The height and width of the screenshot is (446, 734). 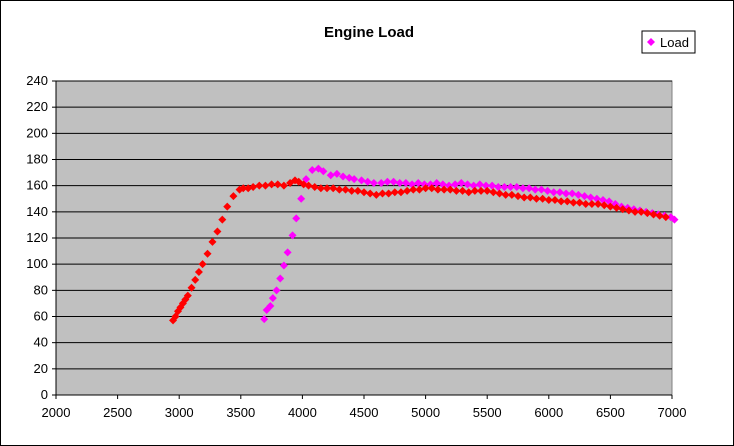 I want to click on y-tick-label: 160, so click(x=37, y=185).